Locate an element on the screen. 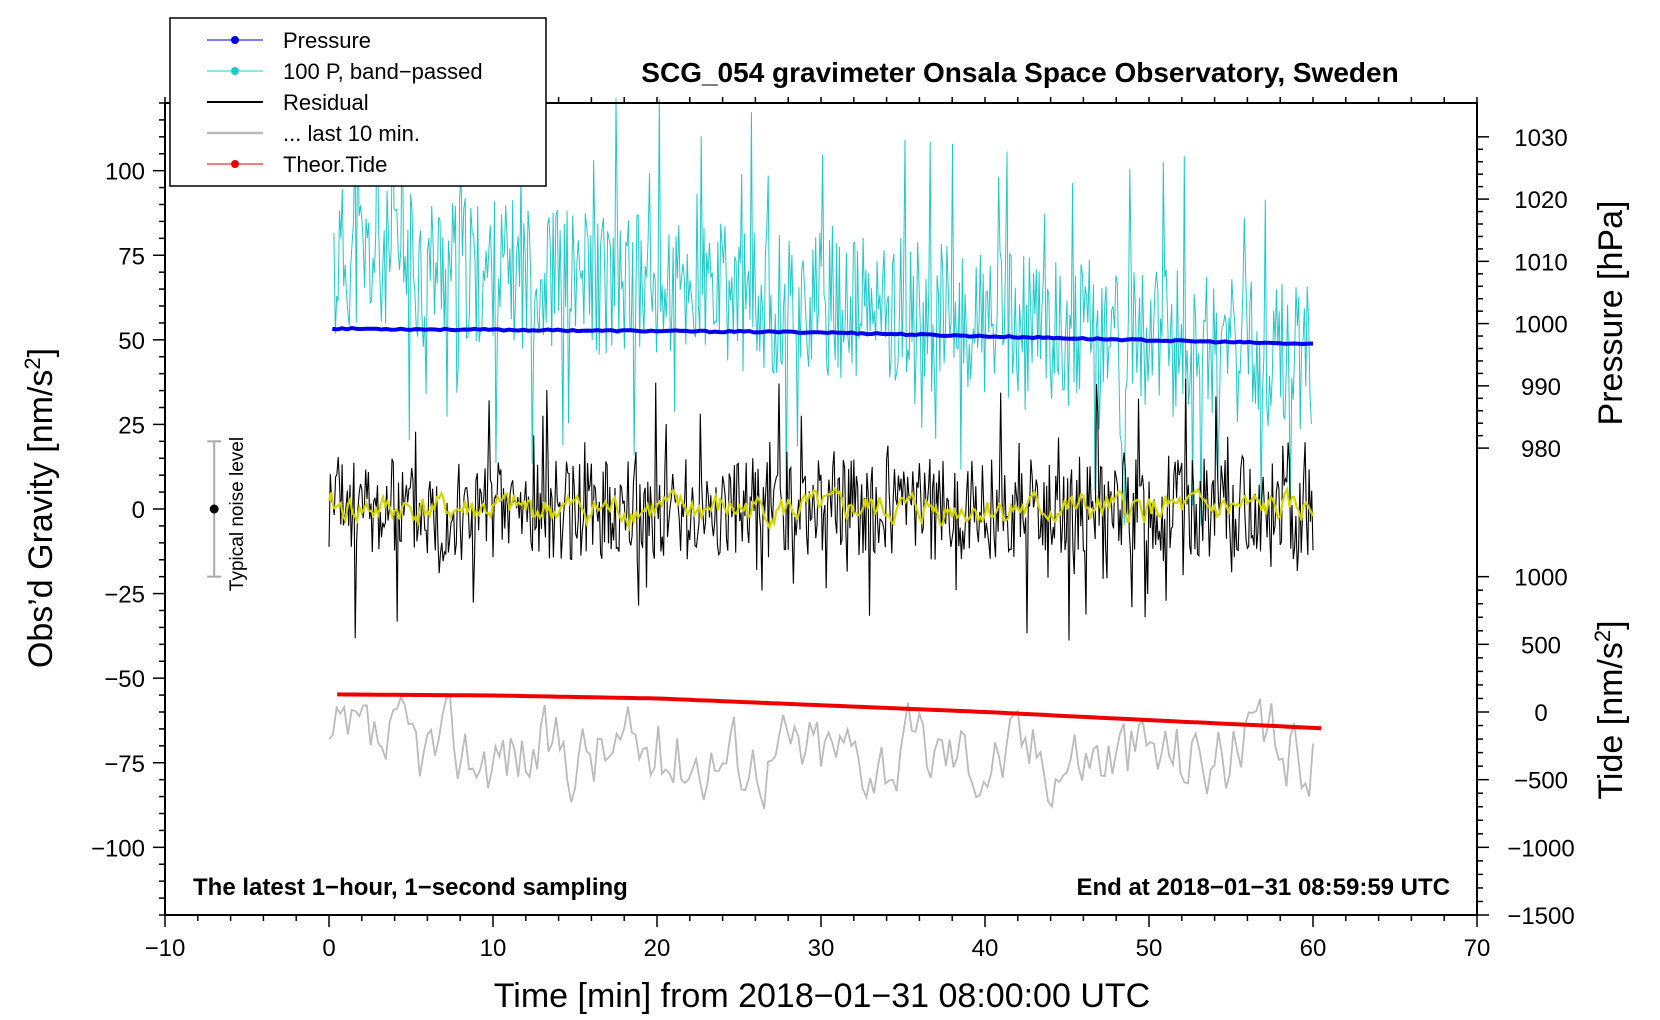  series-last-10-min is located at coordinates (821, 752).